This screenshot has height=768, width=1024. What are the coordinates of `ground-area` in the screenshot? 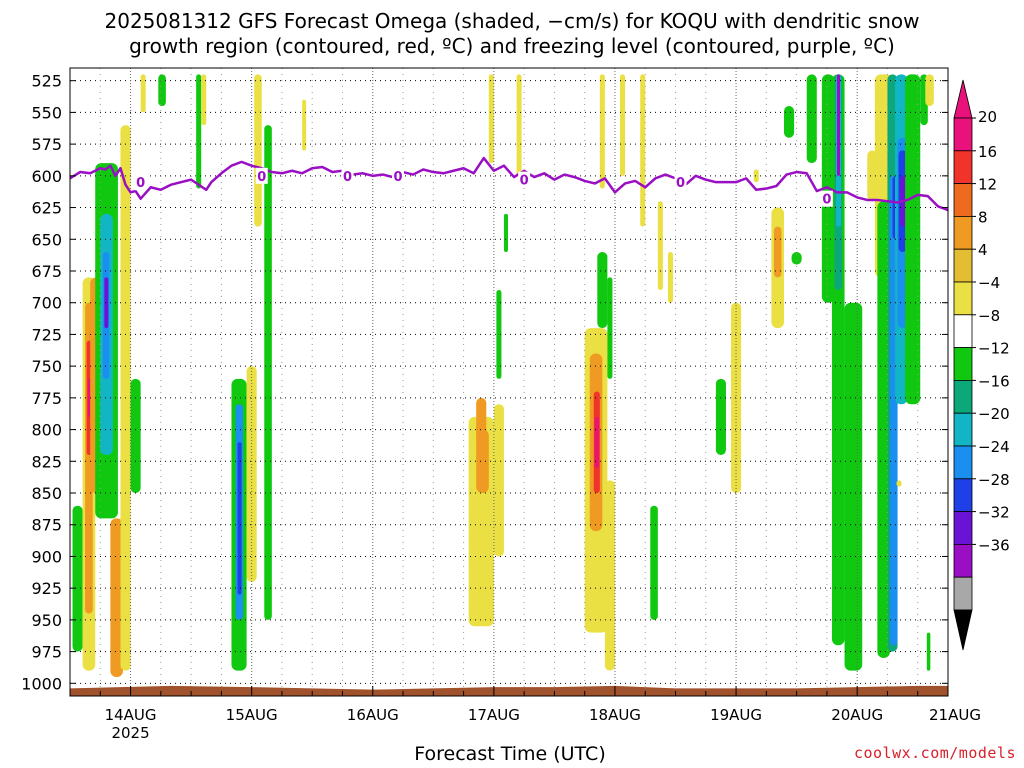 It's located at (509, 690).